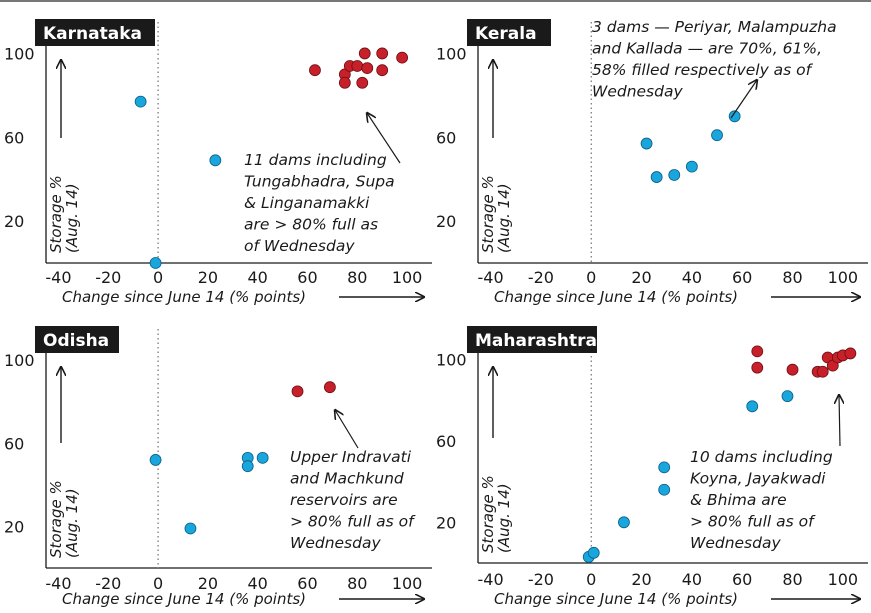  What do you see at coordinates (536, 341) in the screenshot?
I see `panel-title: Maharashtra` at bounding box center [536, 341].